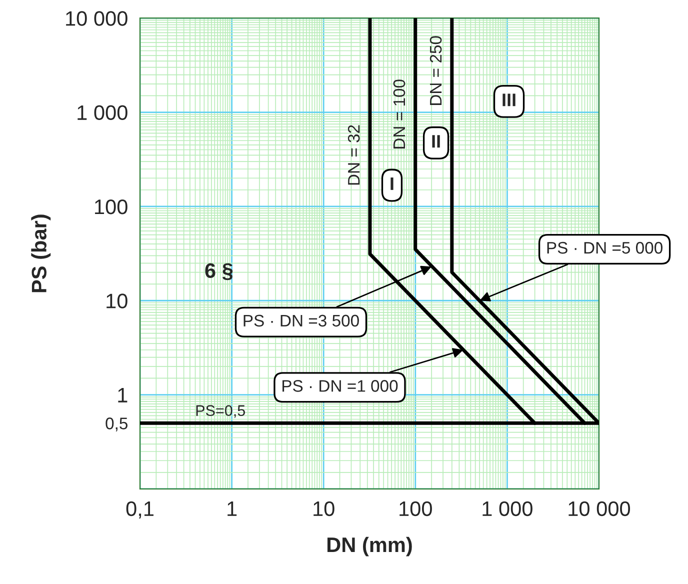 This screenshot has height=584, width=688. I want to click on annotation: II, so click(436, 141).